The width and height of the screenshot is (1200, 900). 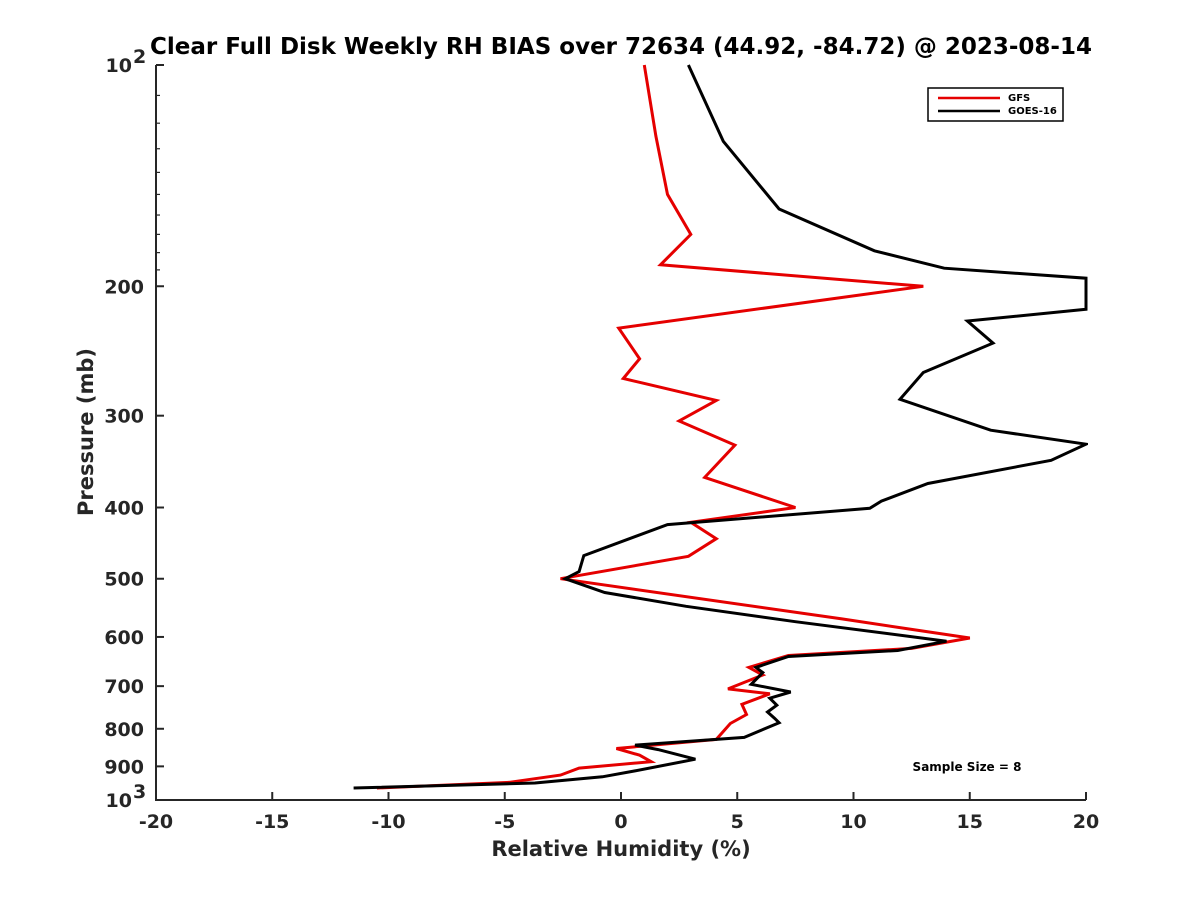 What do you see at coordinates (124, 580) in the screenshot?
I see `y-tick-label: 500` at bounding box center [124, 580].